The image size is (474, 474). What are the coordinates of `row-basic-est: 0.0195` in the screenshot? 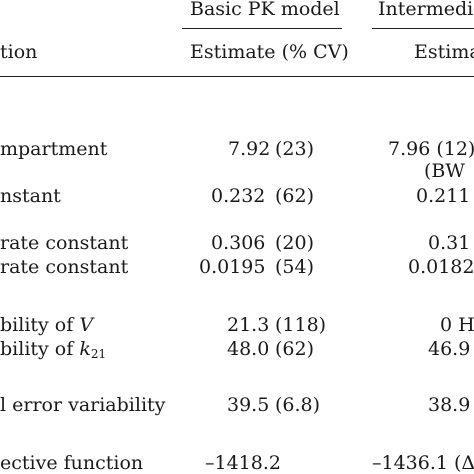 It's located at (232, 267).